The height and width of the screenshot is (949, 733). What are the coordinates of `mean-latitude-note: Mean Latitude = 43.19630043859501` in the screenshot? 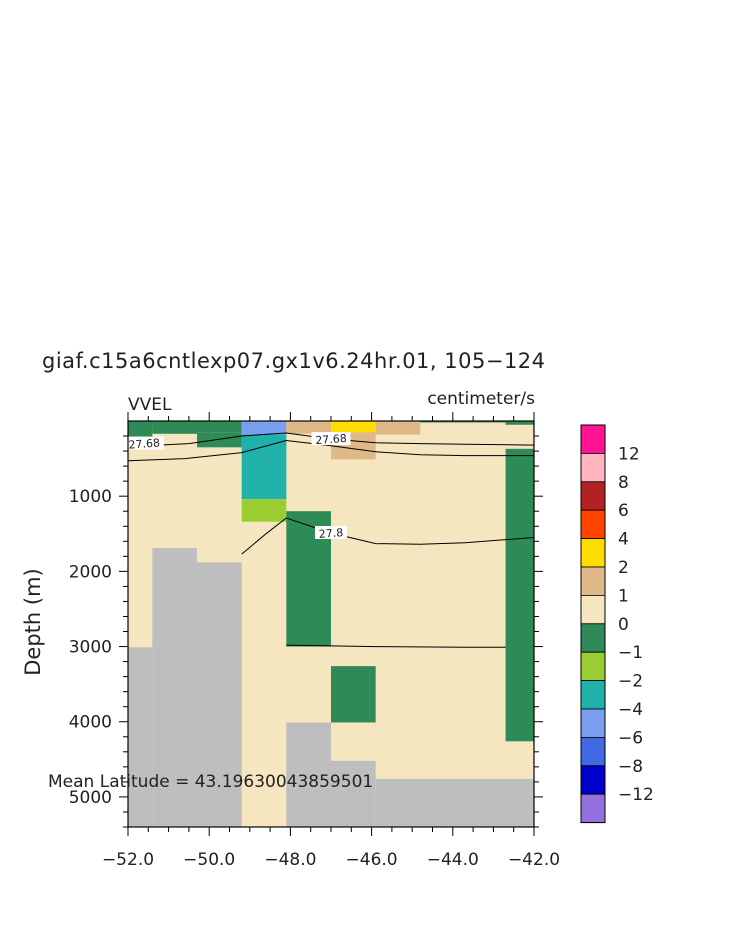 It's located at (210, 782).